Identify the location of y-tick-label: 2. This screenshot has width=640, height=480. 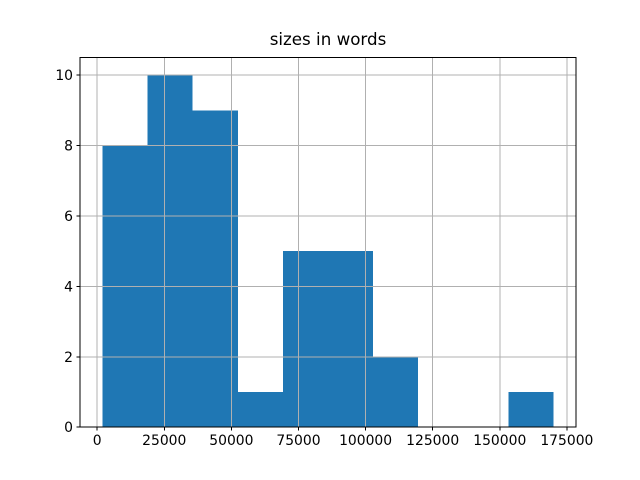
(68, 358).